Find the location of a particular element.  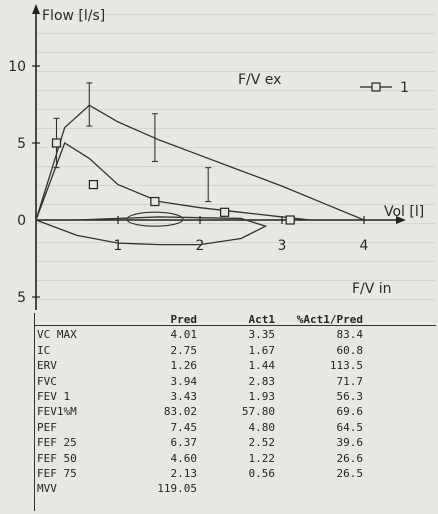

act-cell: 1.44 is located at coordinates (262, 366).